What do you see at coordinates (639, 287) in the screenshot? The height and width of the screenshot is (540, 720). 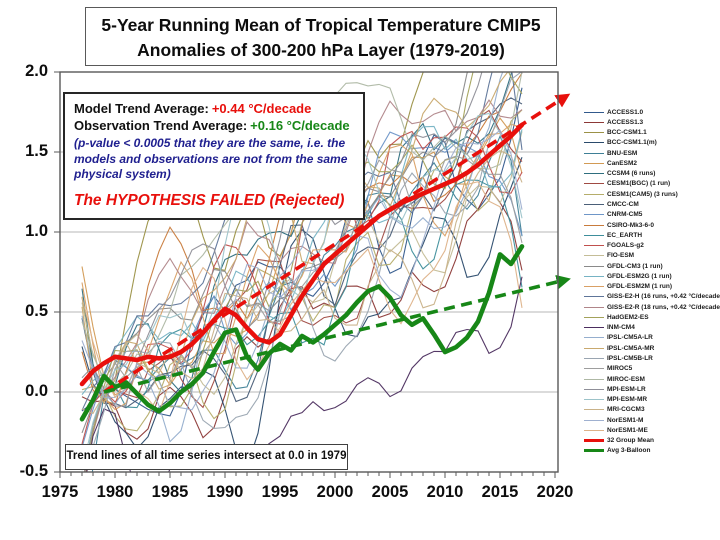 I see `legend-label: GFDL-ESM2M (1 run)` at bounding box center [639, 287].